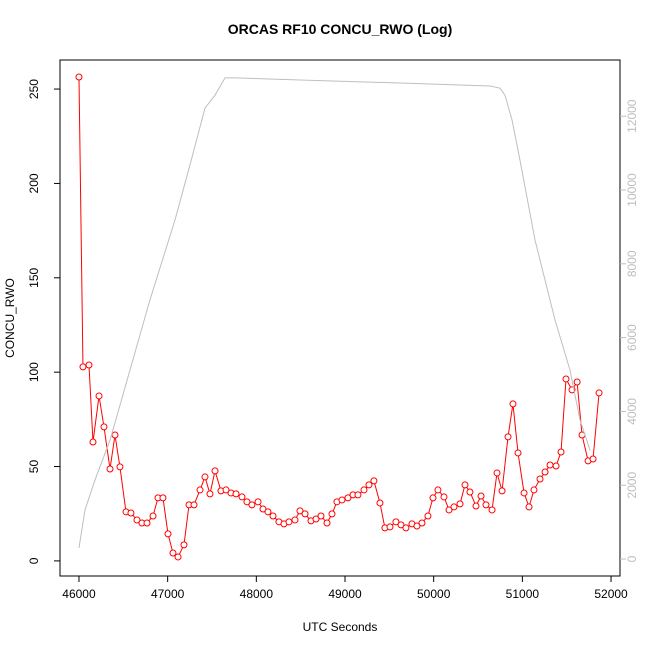  What do you see at coordinates (340, 627) in the screenshot?
I see `x-axis-label: UTC Seconds` at bounding box center [340, 627].